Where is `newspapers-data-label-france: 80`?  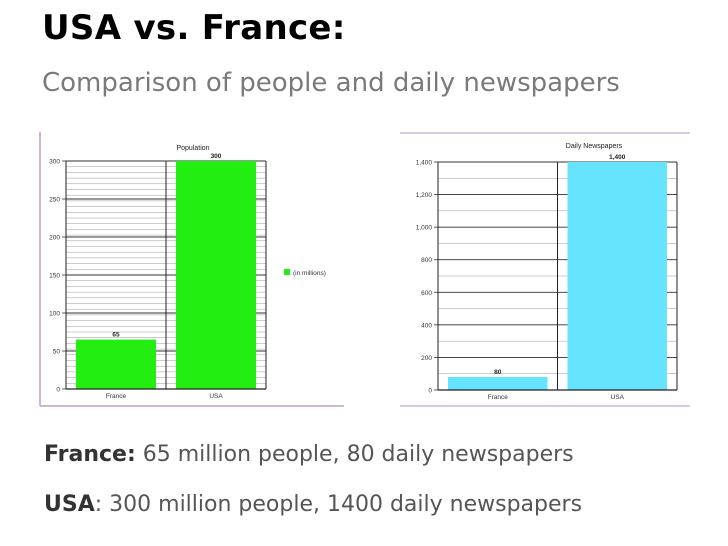
newspapers-data-label-france: 80 is located at coordinates (498, 372).